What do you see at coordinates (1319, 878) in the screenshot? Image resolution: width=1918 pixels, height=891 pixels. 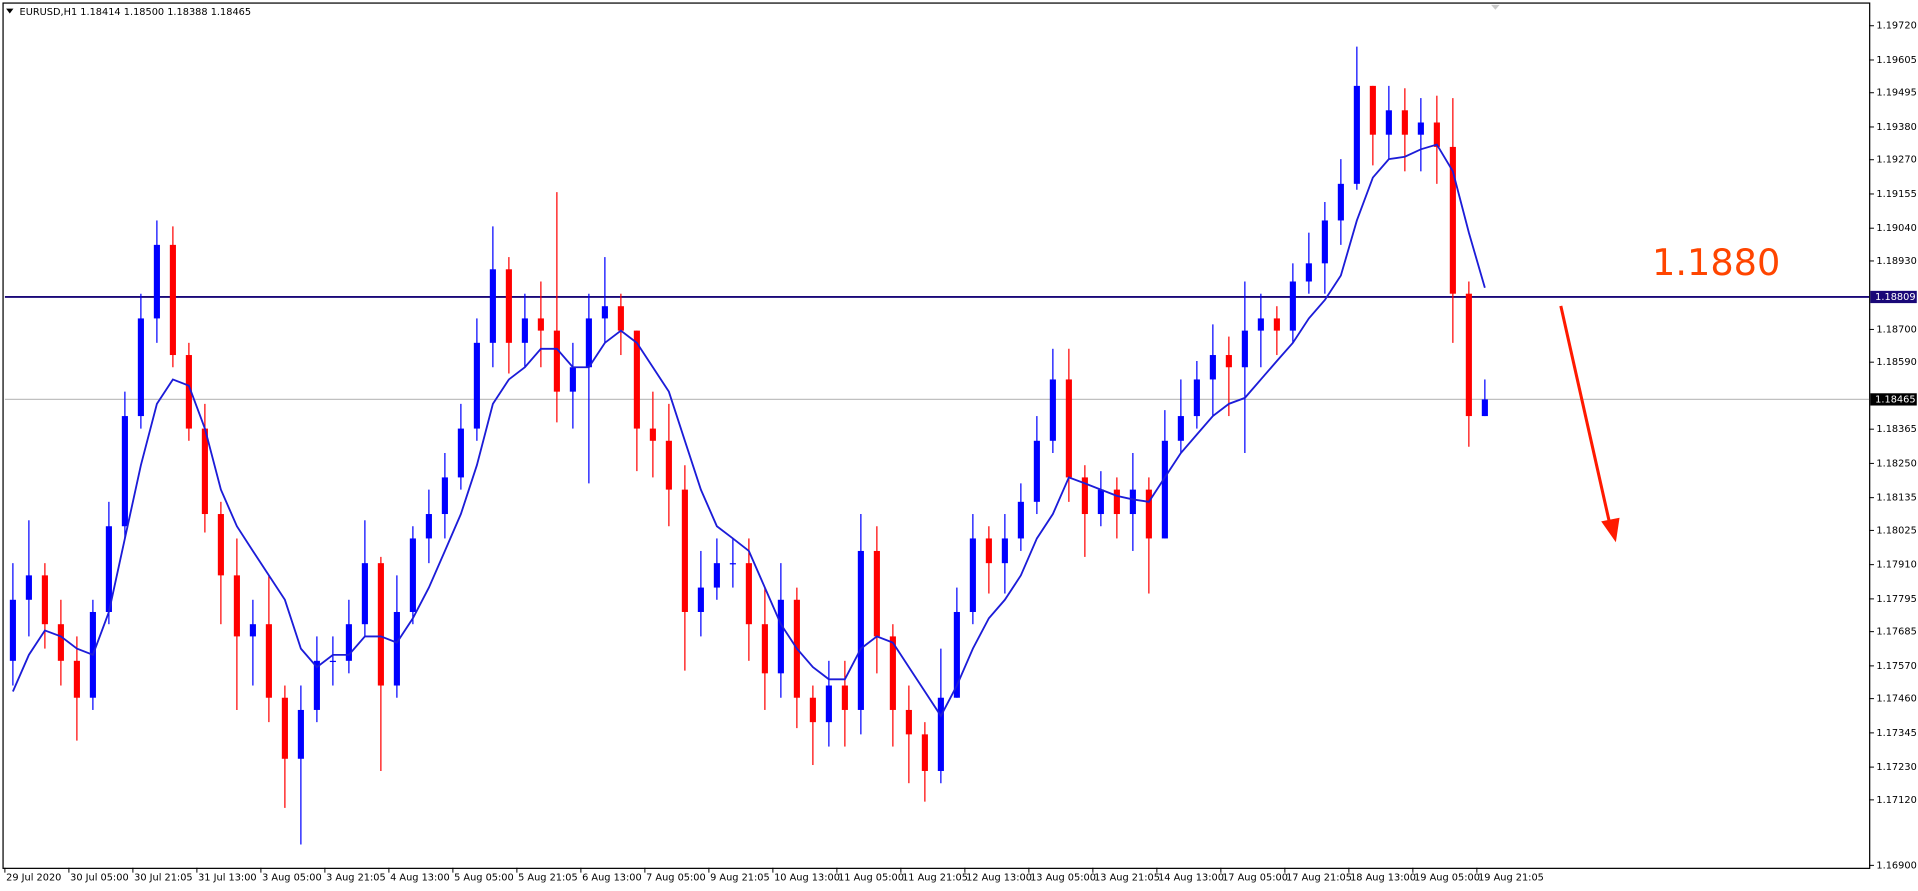 I see `x-tick-label: 17 Aug 21:05` at bounding box center [1319, 878].